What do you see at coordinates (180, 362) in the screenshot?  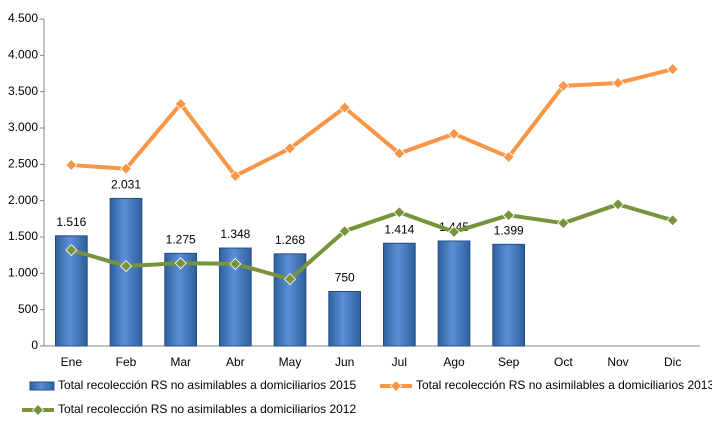 I see `x-tick-label: Mar` at bounding box center [180, 362].